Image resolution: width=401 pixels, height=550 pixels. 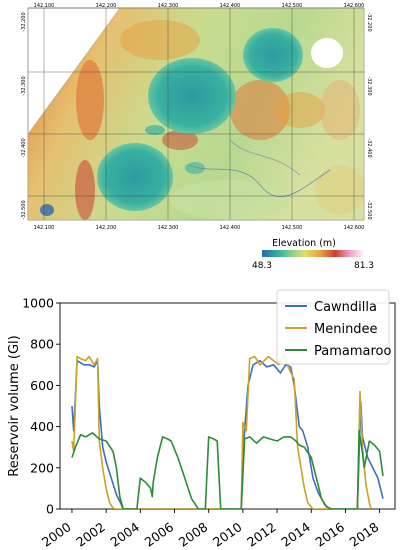 What do you see at coordinates (124, 534) in the screenshot?
I see `x-tick-label: 2004` at bounding box center [124, 534].